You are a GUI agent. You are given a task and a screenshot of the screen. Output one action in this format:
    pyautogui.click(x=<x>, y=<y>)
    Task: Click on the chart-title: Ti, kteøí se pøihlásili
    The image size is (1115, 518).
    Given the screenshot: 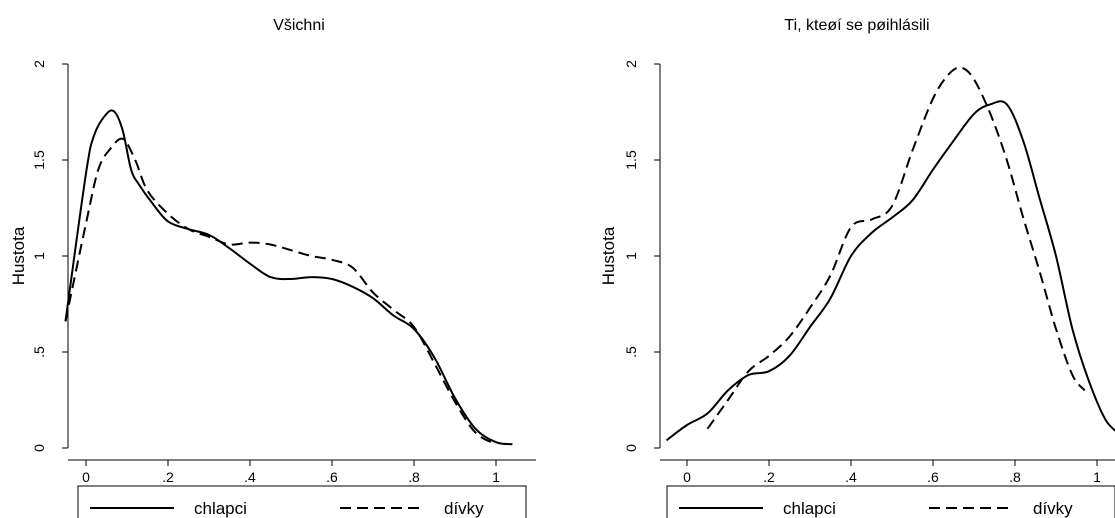 What is the action you would take?
    pyautogui.click(x=856, y=25)
    